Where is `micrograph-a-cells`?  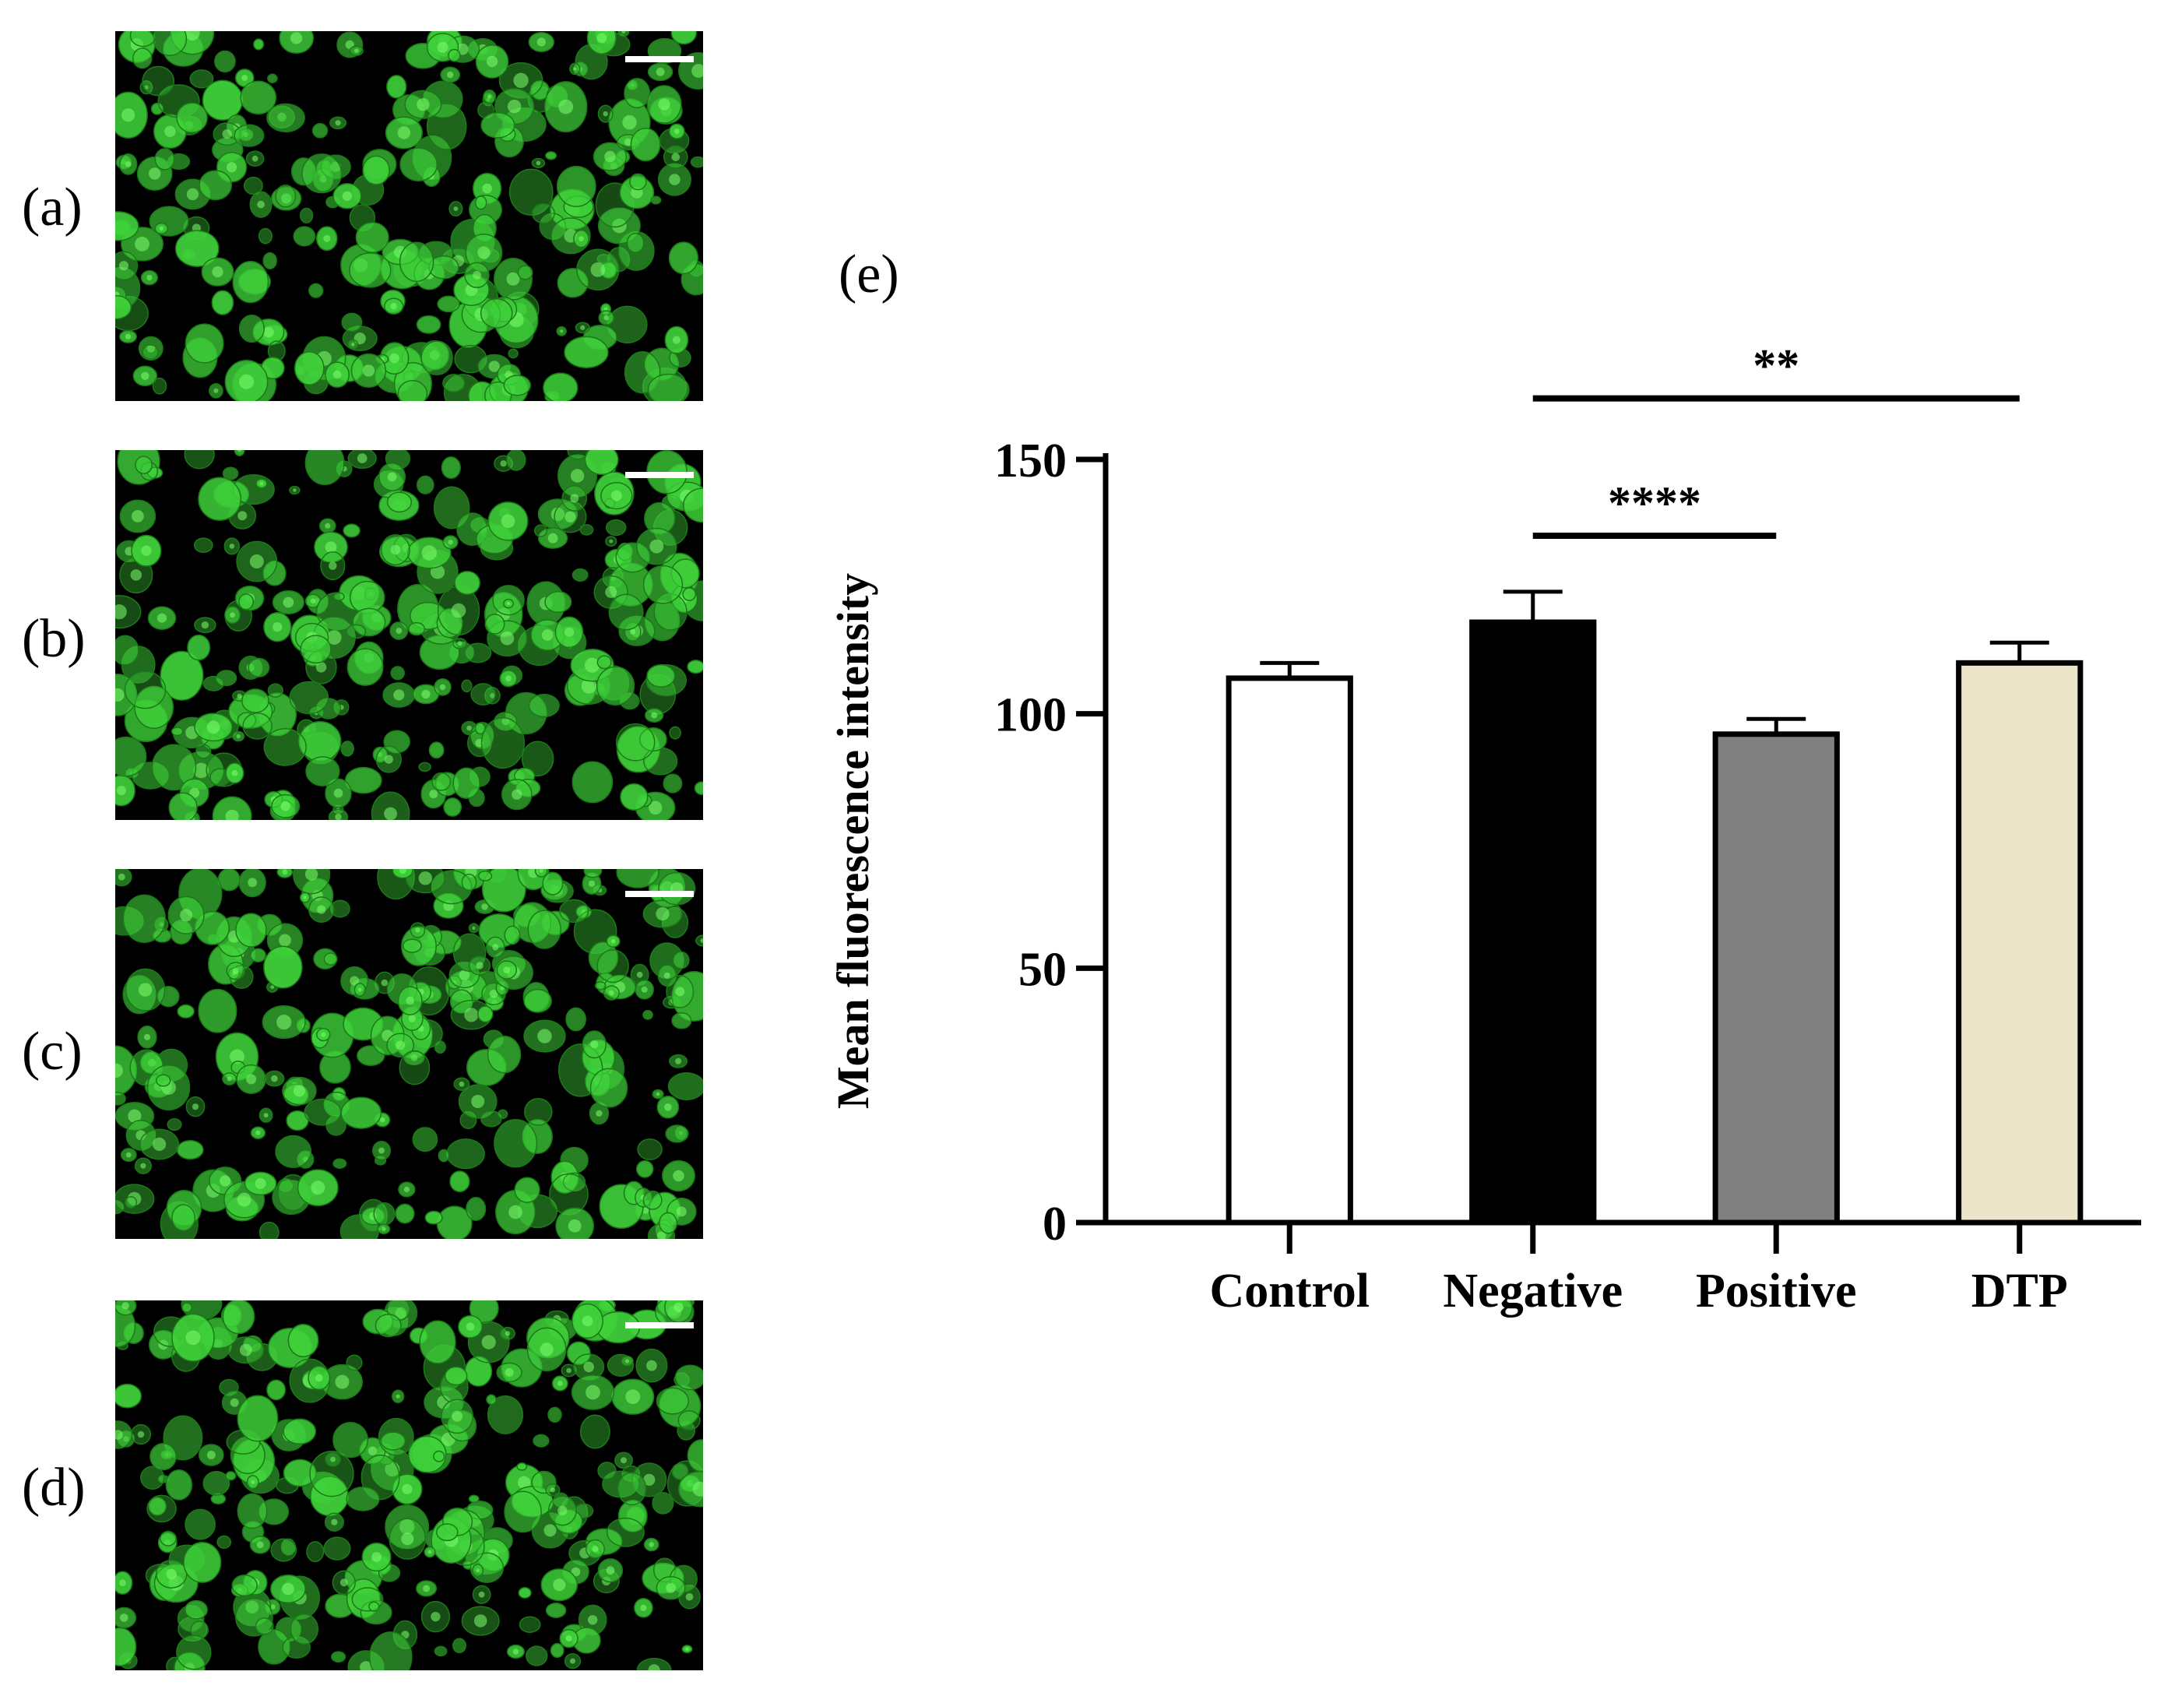 micrograph-a-cells is located at coordinates (409, 216).